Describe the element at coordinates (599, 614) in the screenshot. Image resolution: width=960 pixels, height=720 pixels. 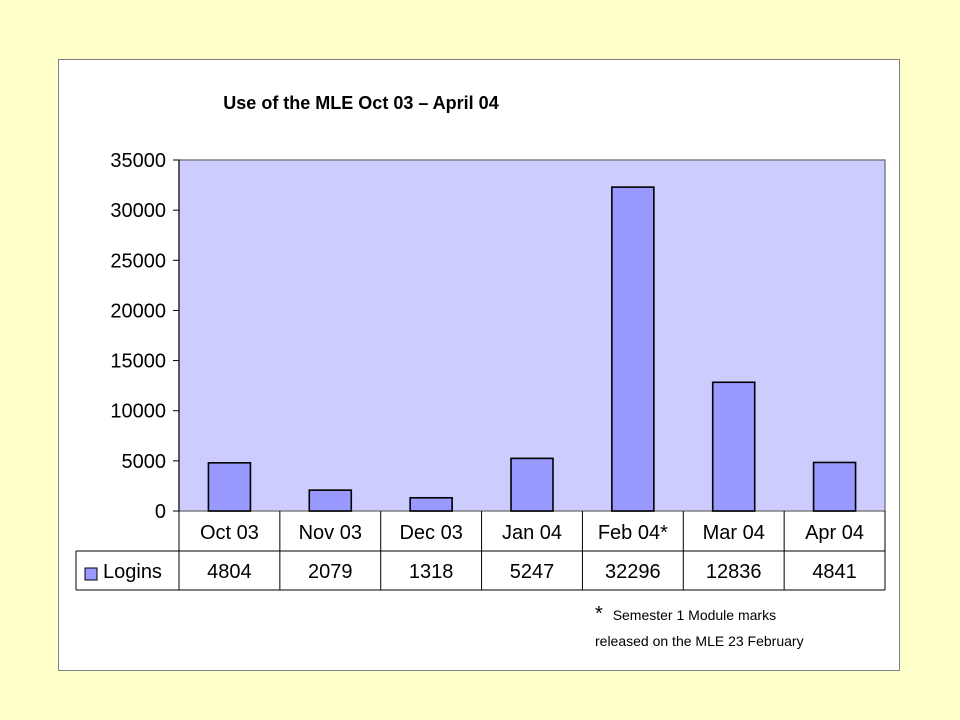
I see `footnote-star: *` at that location.